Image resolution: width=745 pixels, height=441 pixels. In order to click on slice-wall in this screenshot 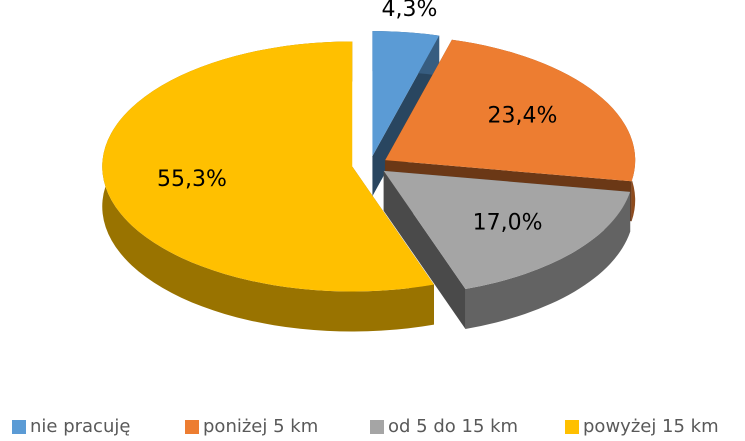, I will do `click(548, 260)`.